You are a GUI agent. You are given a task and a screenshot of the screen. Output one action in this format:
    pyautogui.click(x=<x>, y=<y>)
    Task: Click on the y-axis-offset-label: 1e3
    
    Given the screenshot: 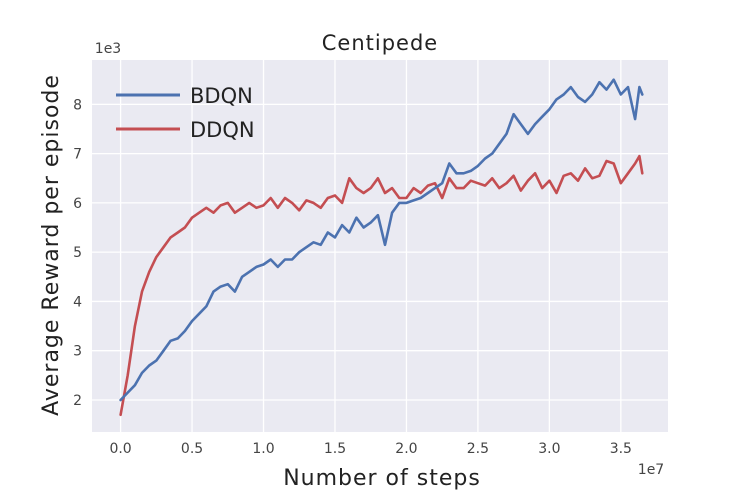 What is the action you would take?
    pyautogui.click(x=108, y=49)
    